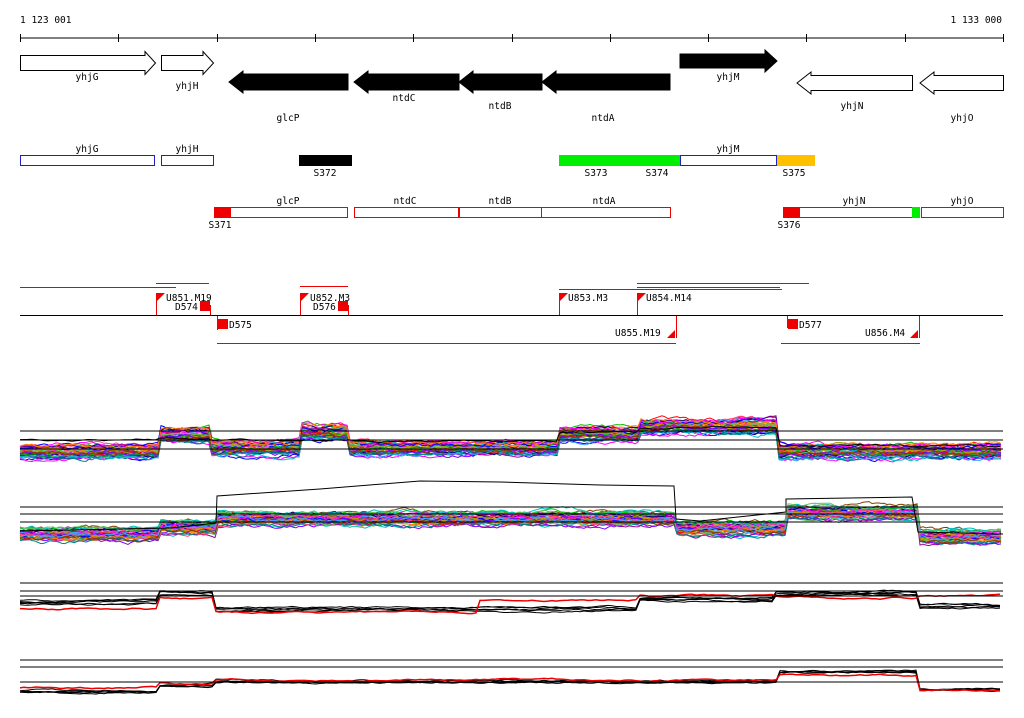 The image size is (1024, 718). I want to click on segment-label-S371: S371, so click(220, 225).